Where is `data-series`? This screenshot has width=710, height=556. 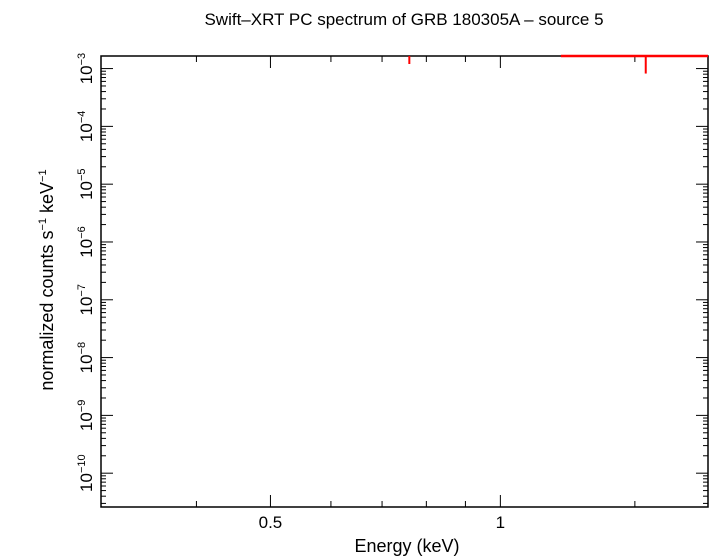 data-series is located at coordinates (558, 64).